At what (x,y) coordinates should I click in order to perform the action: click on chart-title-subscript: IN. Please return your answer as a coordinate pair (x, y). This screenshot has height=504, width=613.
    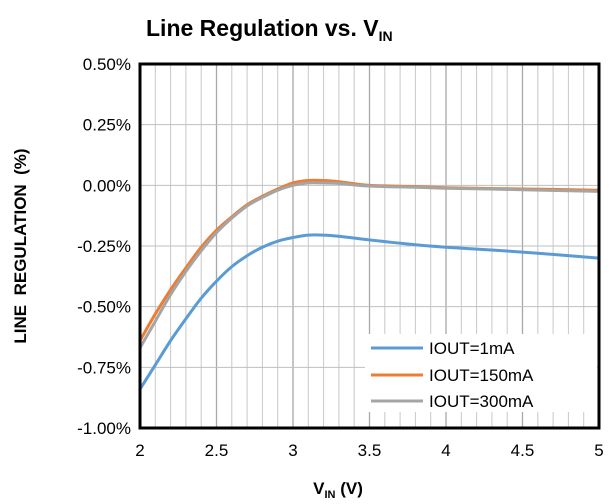
    Looking at the image, I should click on (386, 36).